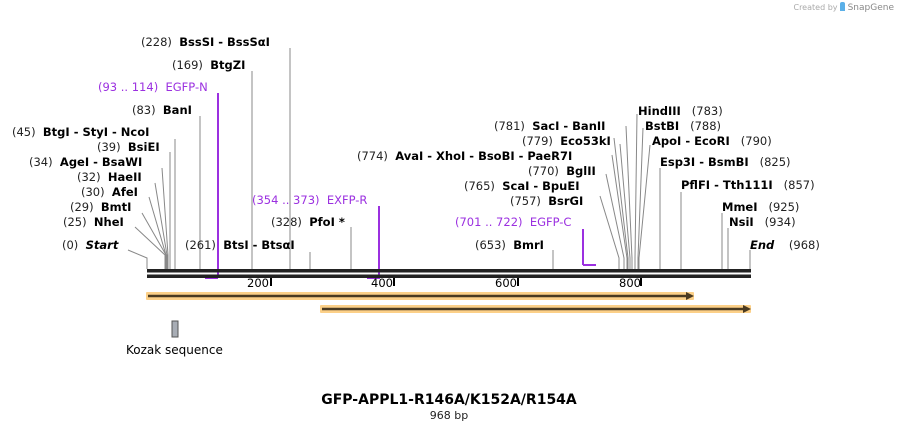 The image size is (898, 432). Describe the element at coordinates (456, 282) in the screenshot. I see `ruler-ticks` at that location.